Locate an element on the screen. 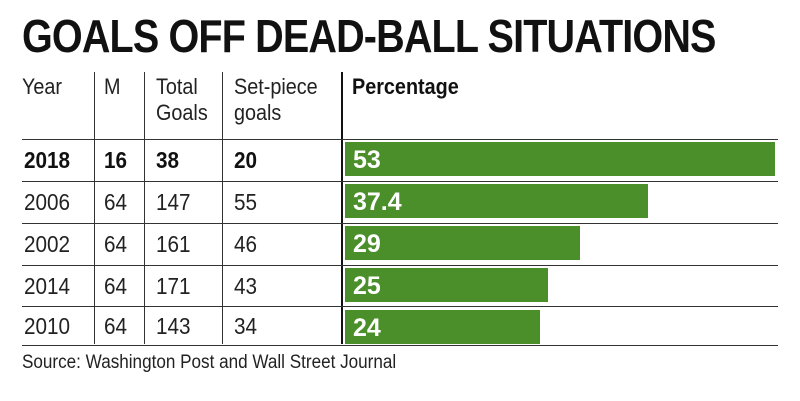 The image size is (800, 401). percentage-label: 37.4 is located at coordinates (377, 202).